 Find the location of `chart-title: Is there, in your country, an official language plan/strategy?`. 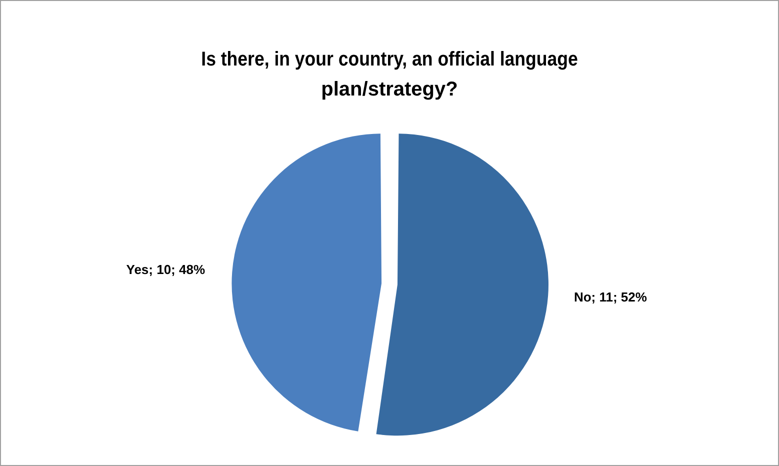

chart-title: Is there, in your country, an official language plan/strategy? is located at coordinates (389, 74).